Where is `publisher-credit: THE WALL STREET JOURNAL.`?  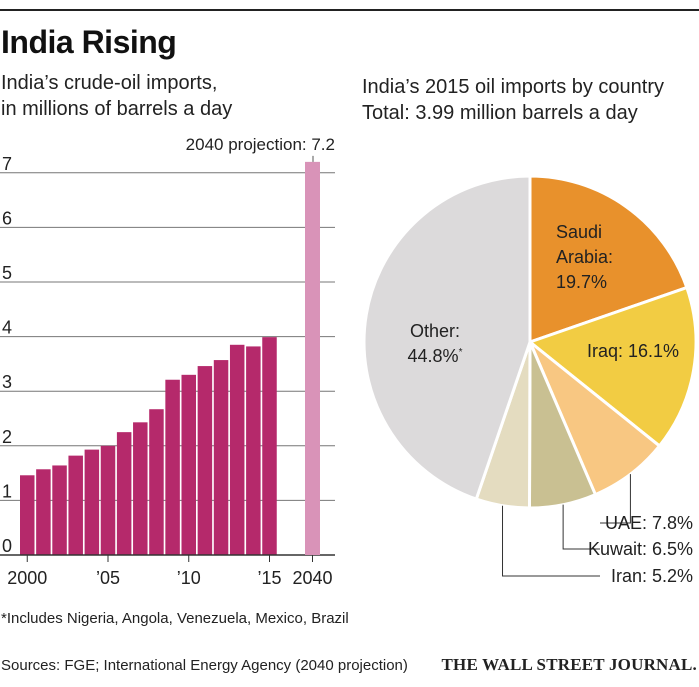
publisher-credit: THE WALL STREET JOURNAL. is located at coordinates (569, 664).